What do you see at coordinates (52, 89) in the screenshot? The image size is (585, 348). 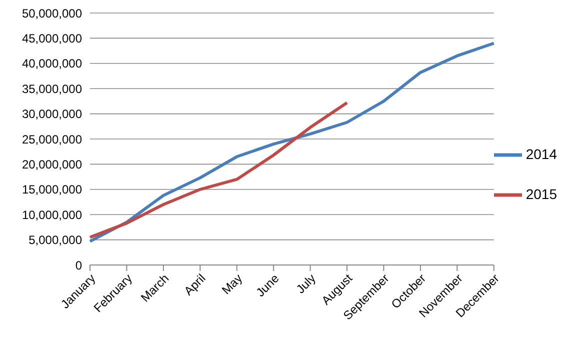 I see `y-tick-label: 35,000,000` at bounding box center [52, 89].